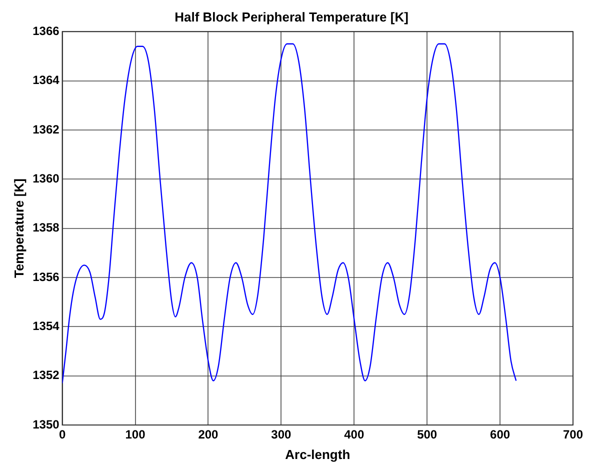 The height and width of the screenshot is (473, 599). I want to click on y-tick-label: 1356, so click(46, 277).